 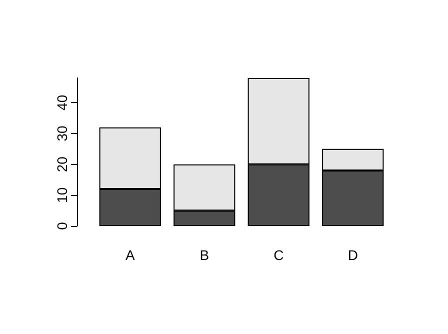 I want to click on x-tick-label: C, so click(x=279, y=255).